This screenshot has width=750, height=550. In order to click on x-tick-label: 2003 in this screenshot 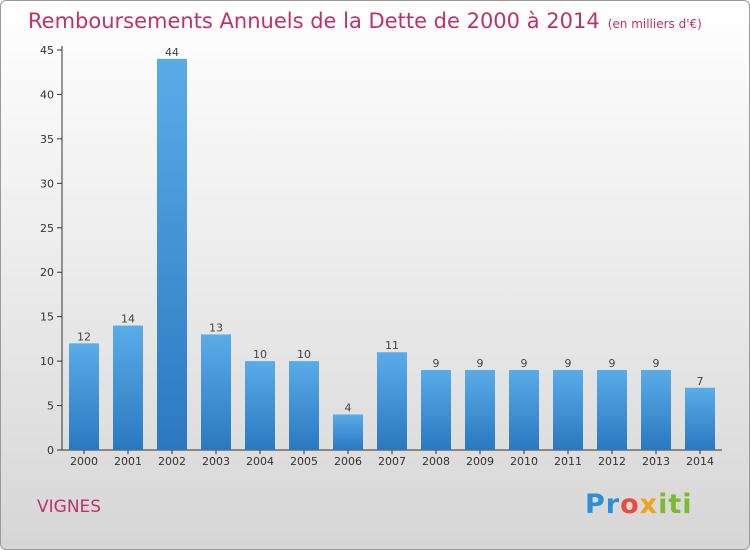, I will do `click(216, 461)`.